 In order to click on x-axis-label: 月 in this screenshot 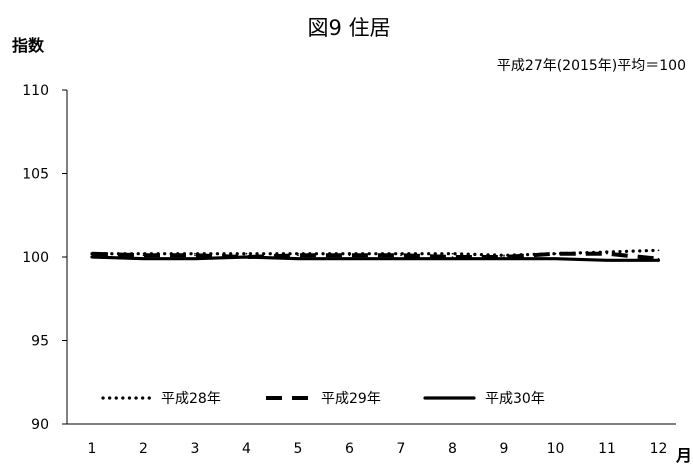, I will do `click(683, 455)`.